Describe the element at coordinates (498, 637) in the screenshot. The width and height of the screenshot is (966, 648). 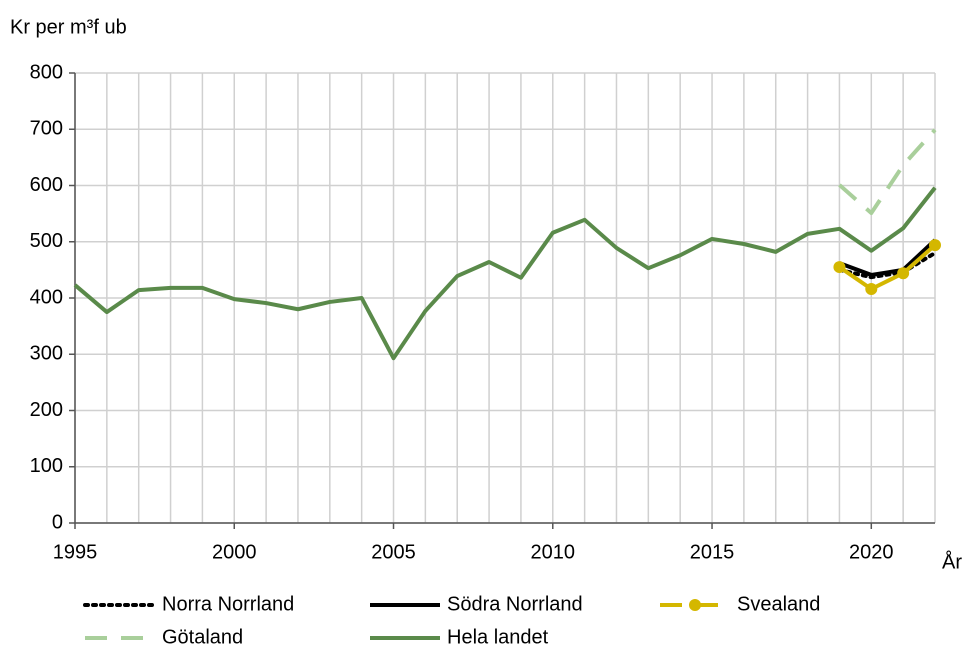
I see `legend-label: Hela landet` at that location.